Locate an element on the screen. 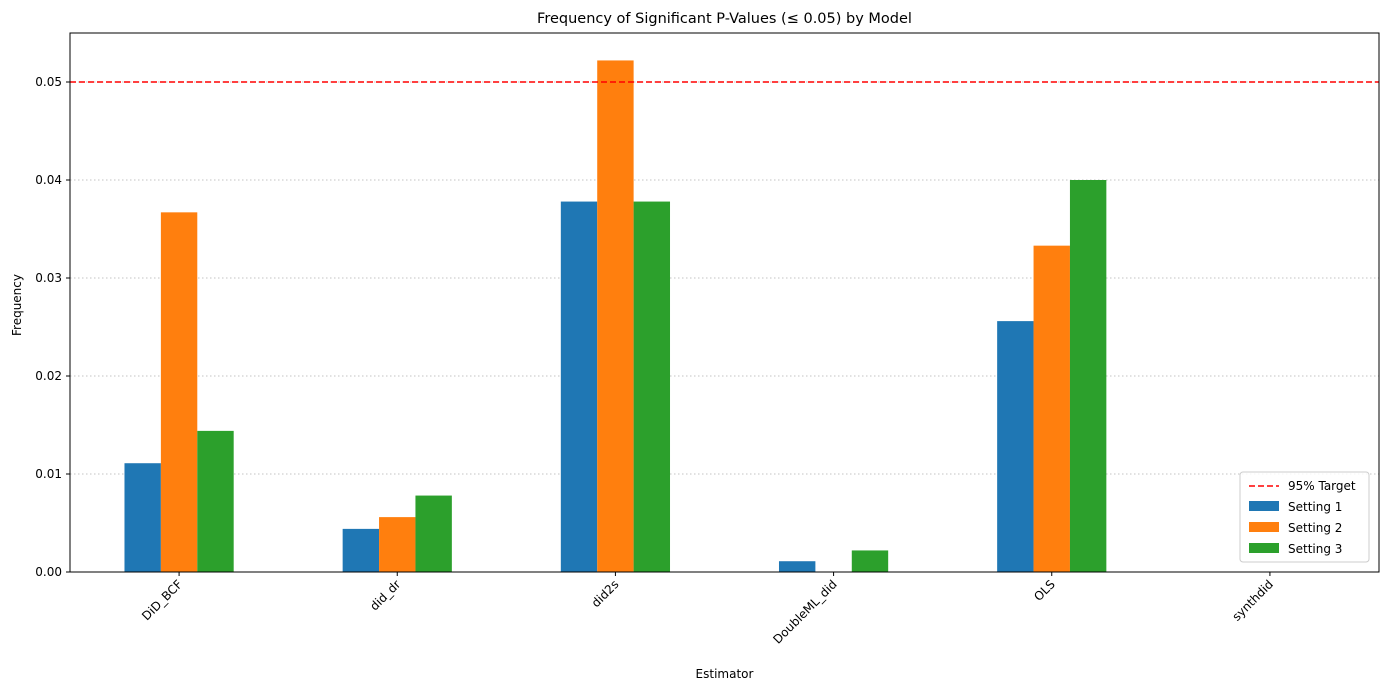 This screenshot has height=690, width=1389. legend-box is located at coordinates (1304, 517).